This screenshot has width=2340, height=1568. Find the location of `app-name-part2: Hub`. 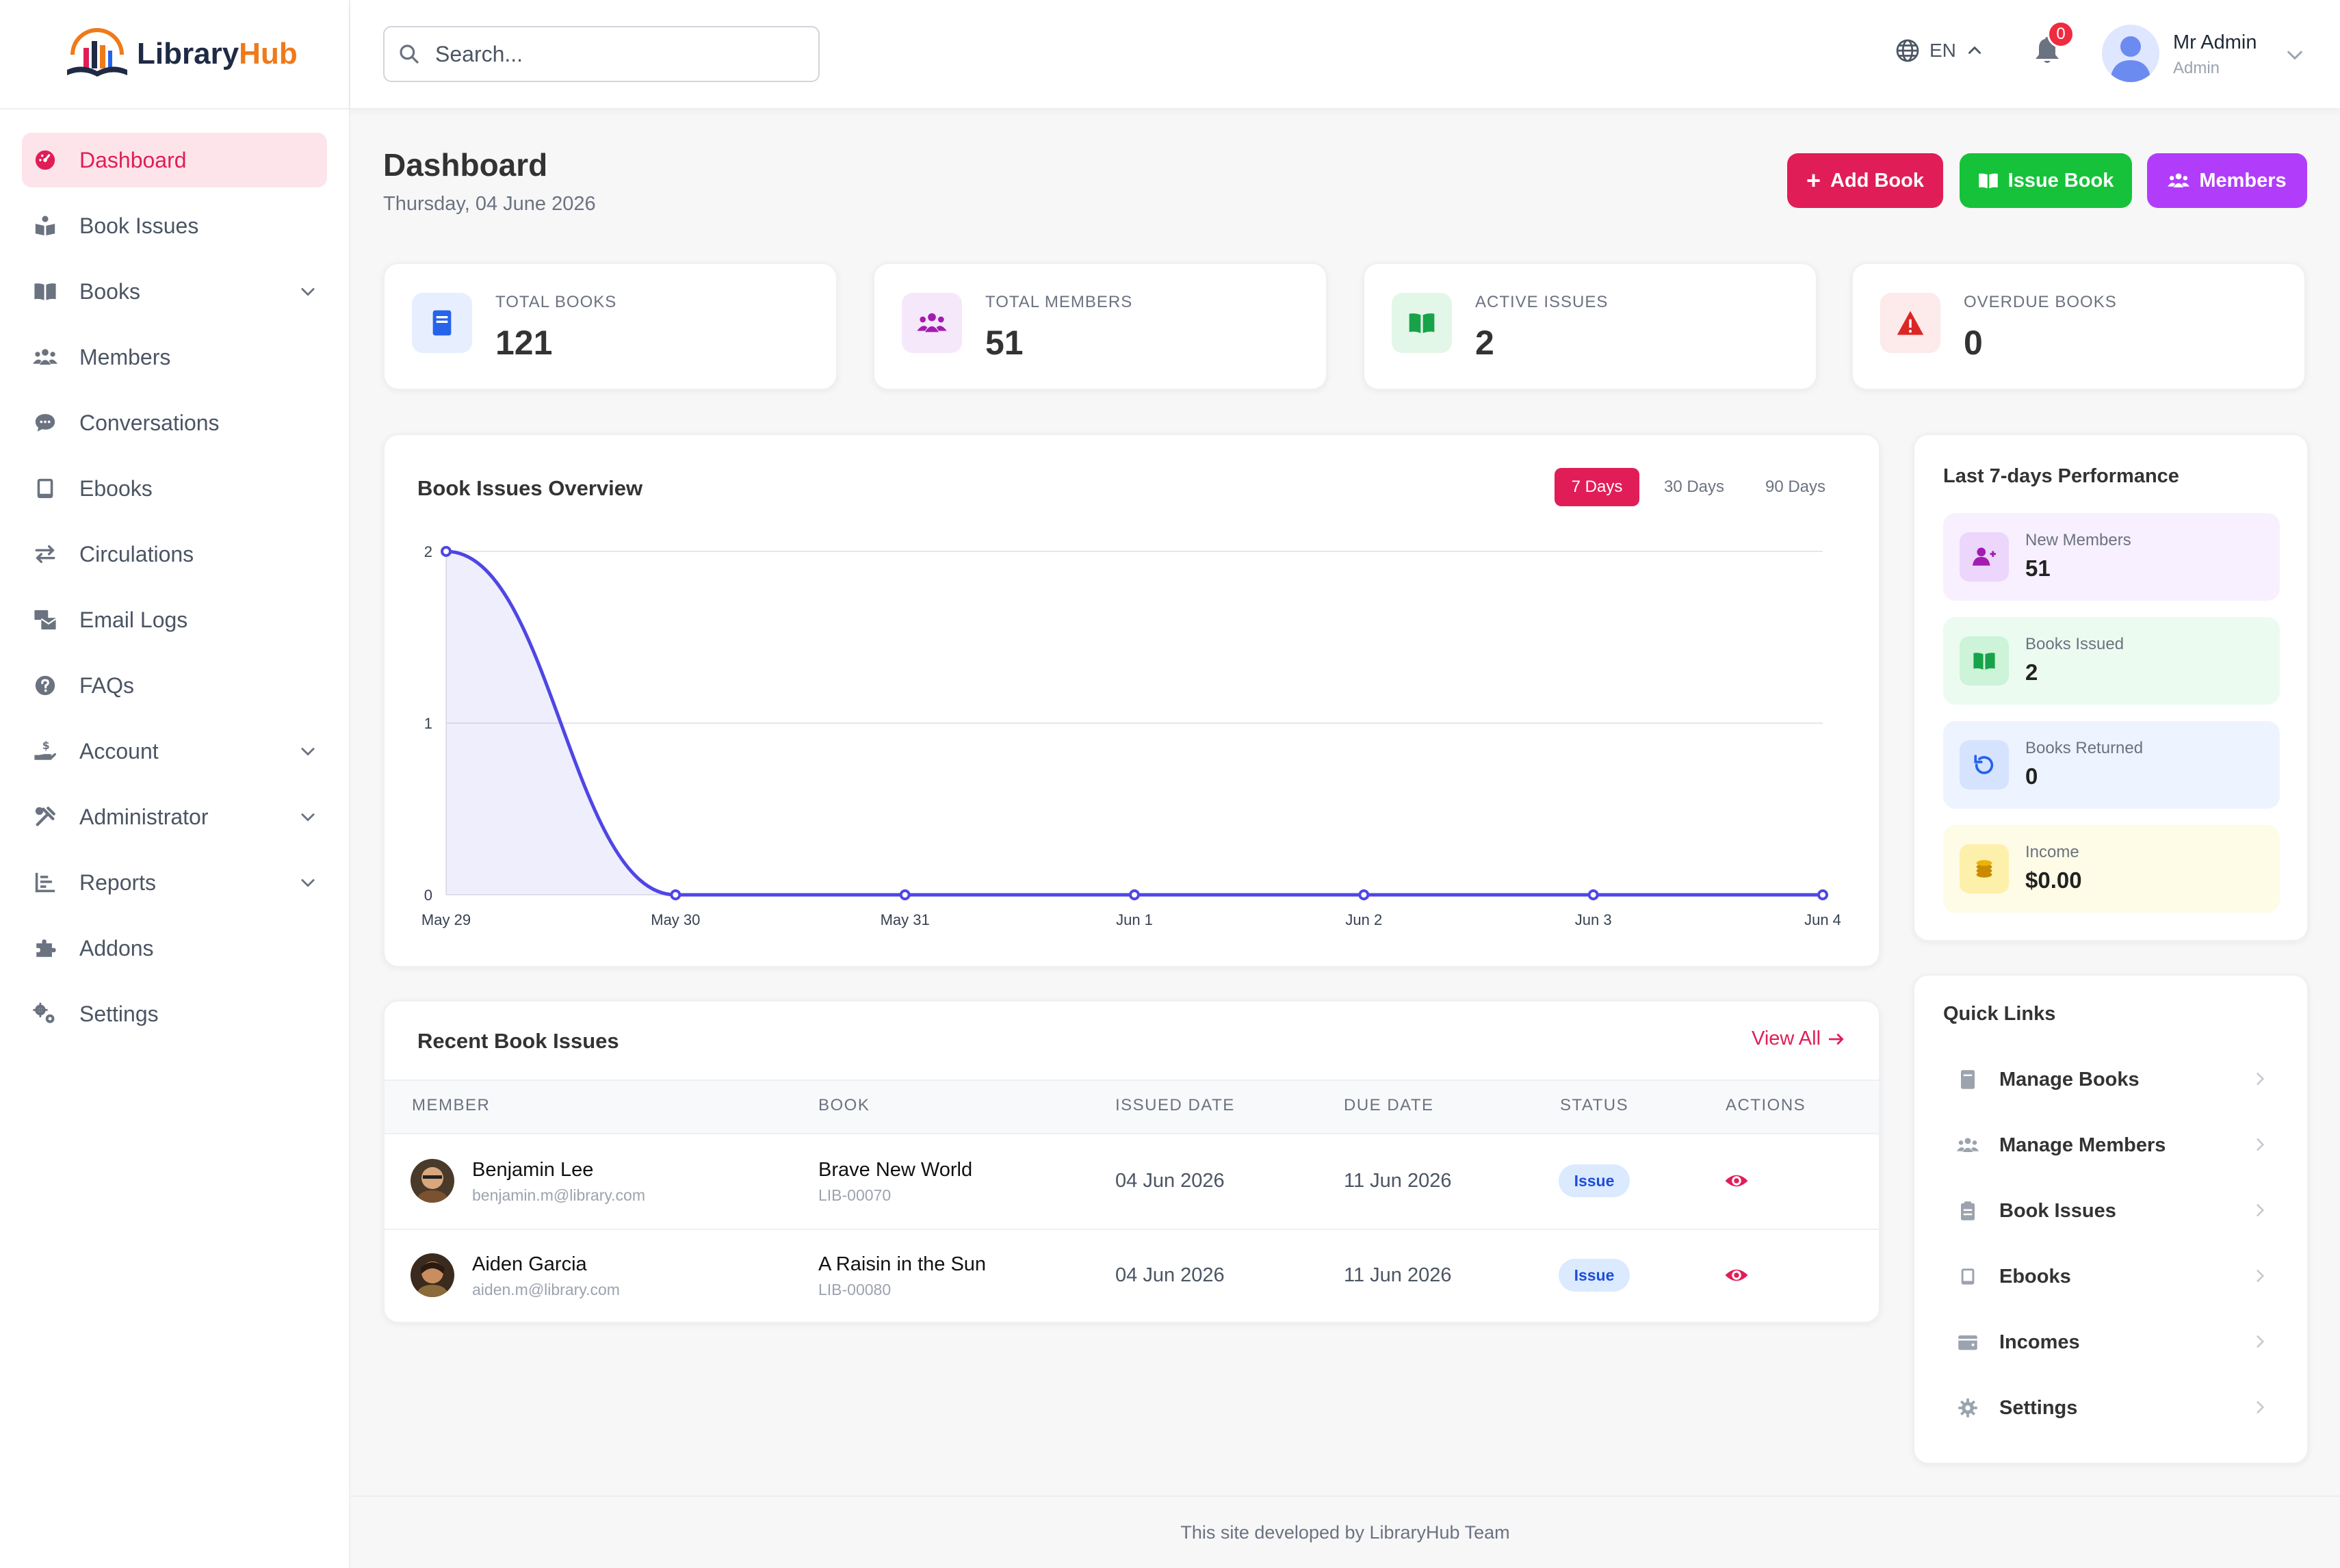

app-name-part2: Hub is located at coordinates (268, 53).